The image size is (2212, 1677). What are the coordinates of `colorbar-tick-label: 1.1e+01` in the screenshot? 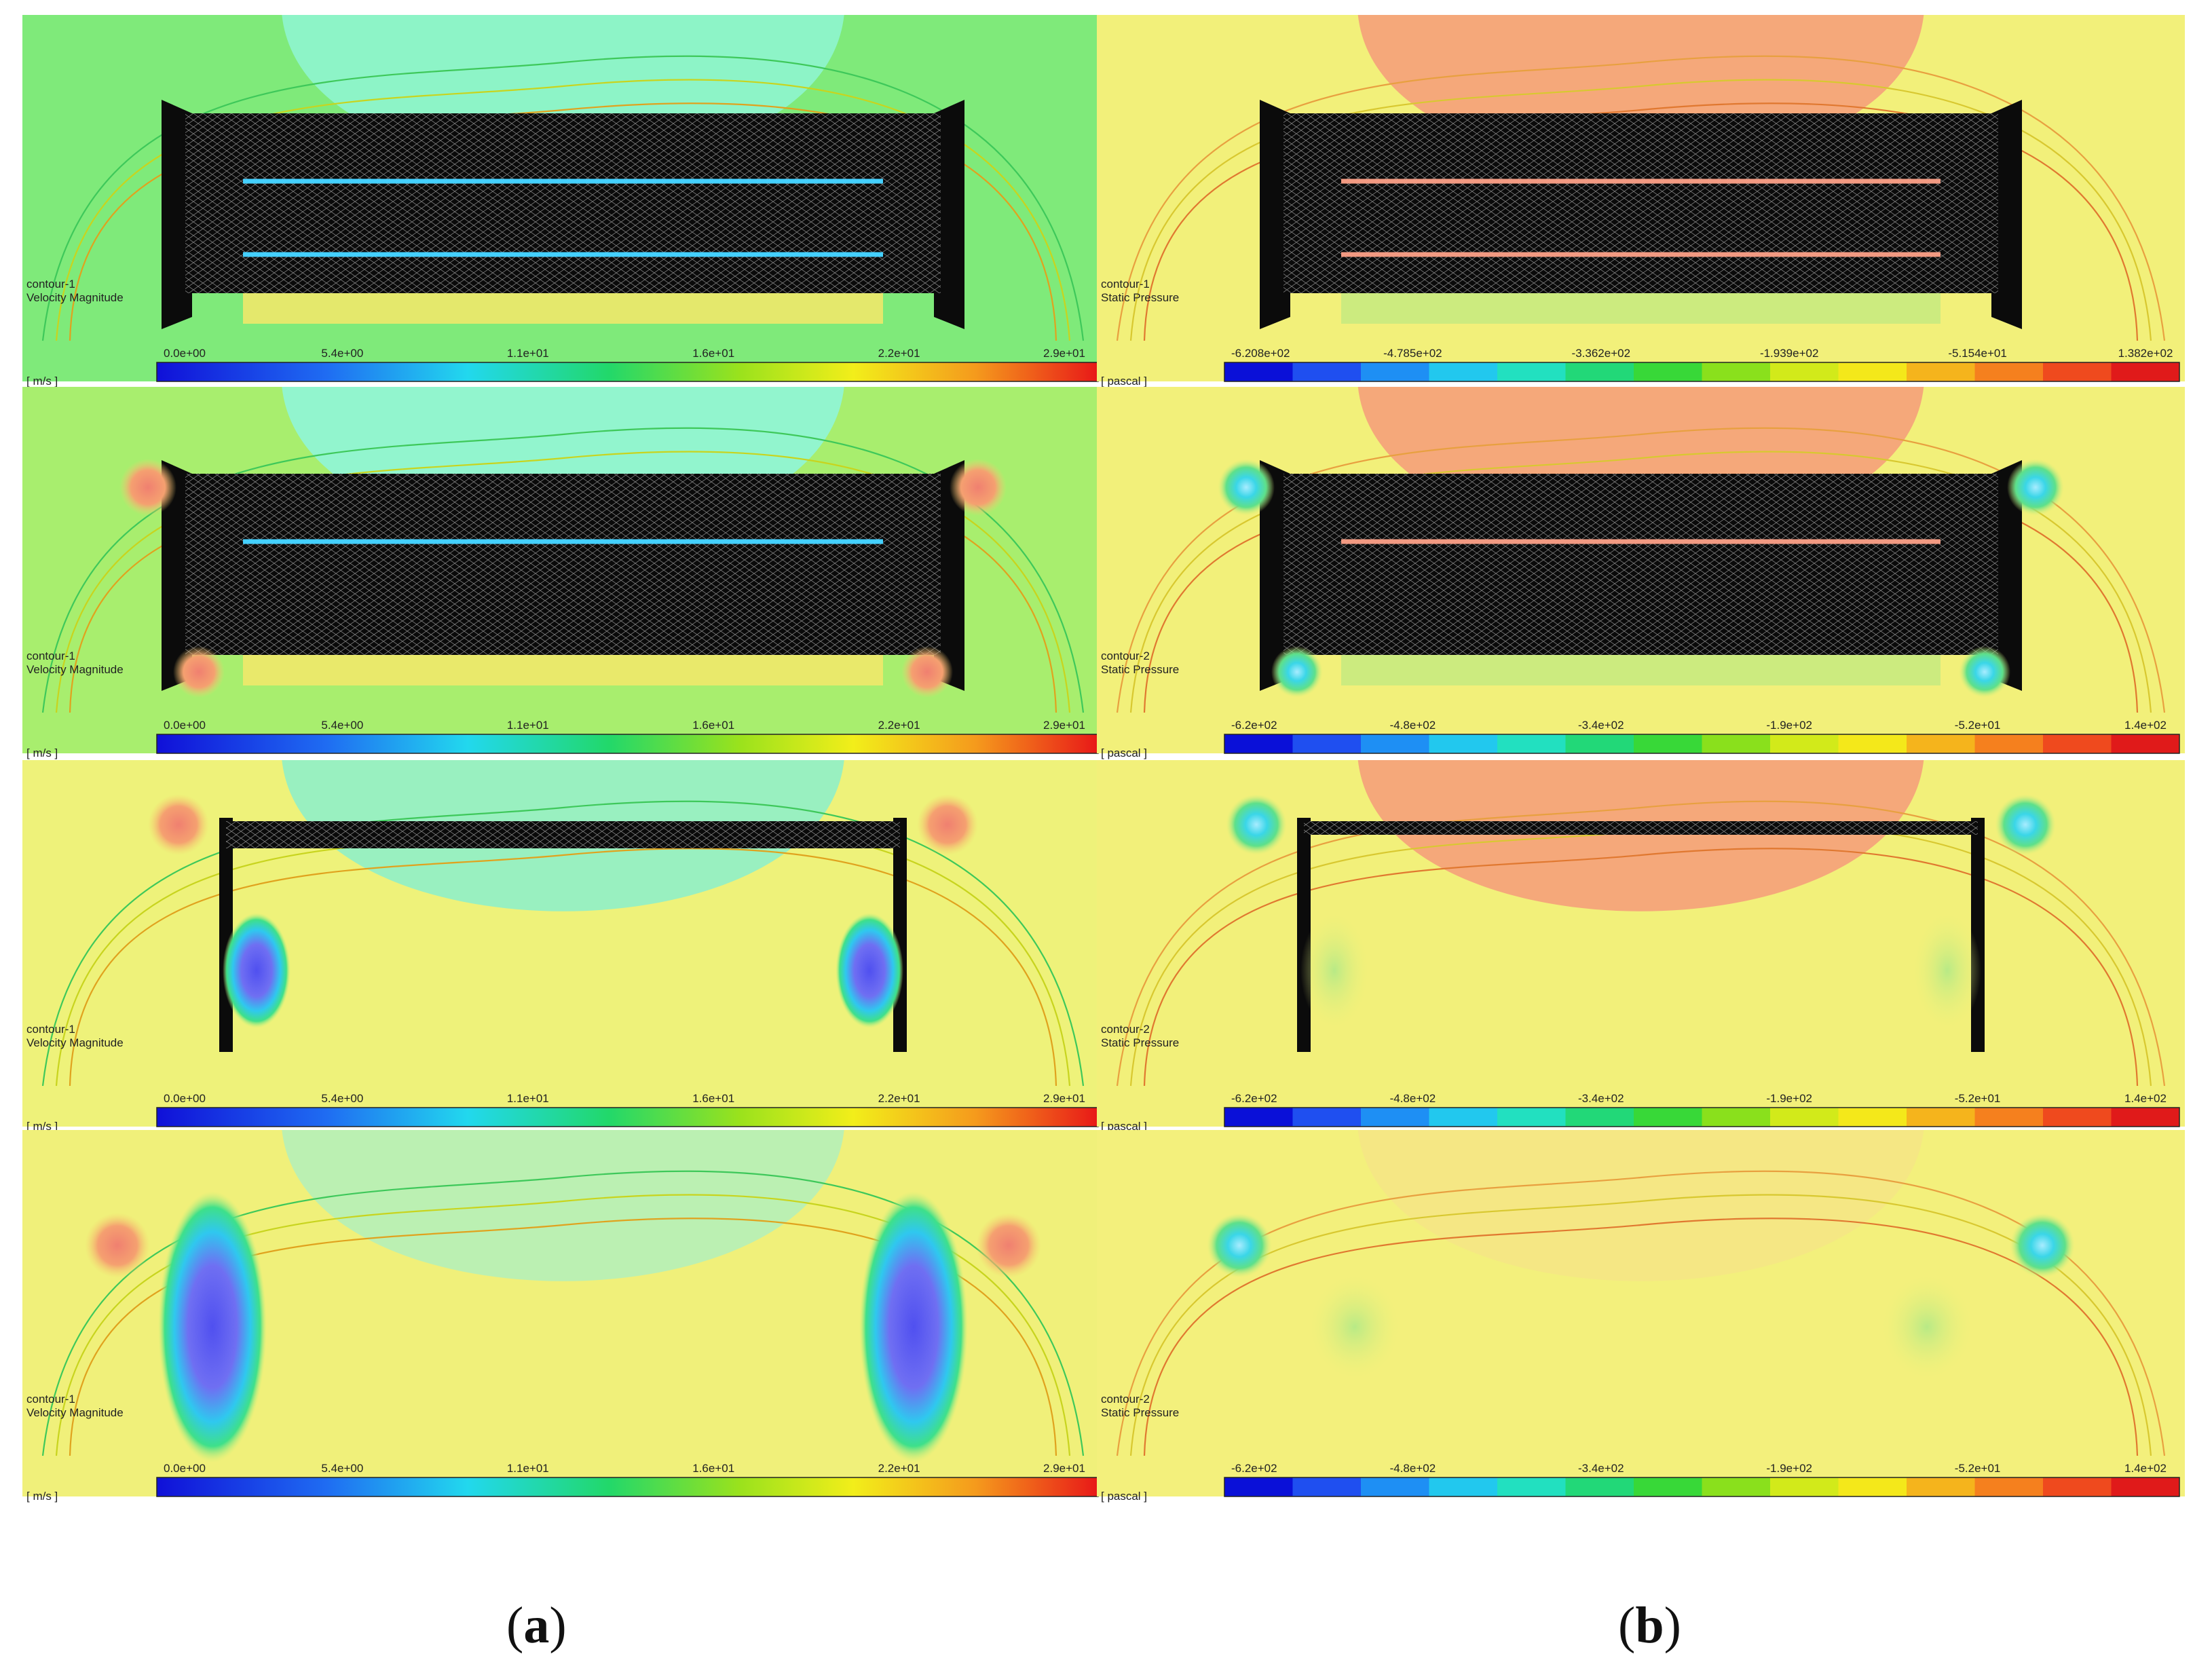 It's located at (528, 725).